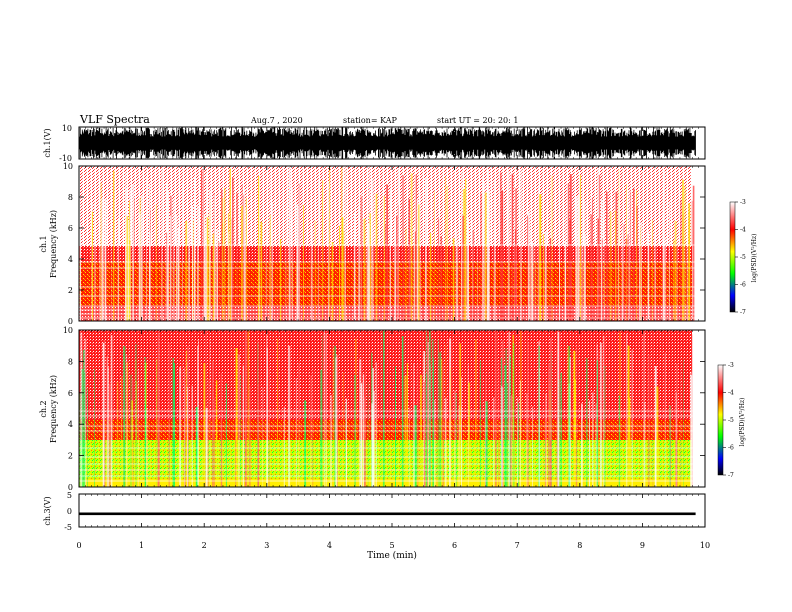 The width and height of the screenshot is (792, 612). What do you see at coordinates (731, 393) in the screenshot?
I see `ch2-colorbar-tick-label: -4` at bounding box center [731, 393].